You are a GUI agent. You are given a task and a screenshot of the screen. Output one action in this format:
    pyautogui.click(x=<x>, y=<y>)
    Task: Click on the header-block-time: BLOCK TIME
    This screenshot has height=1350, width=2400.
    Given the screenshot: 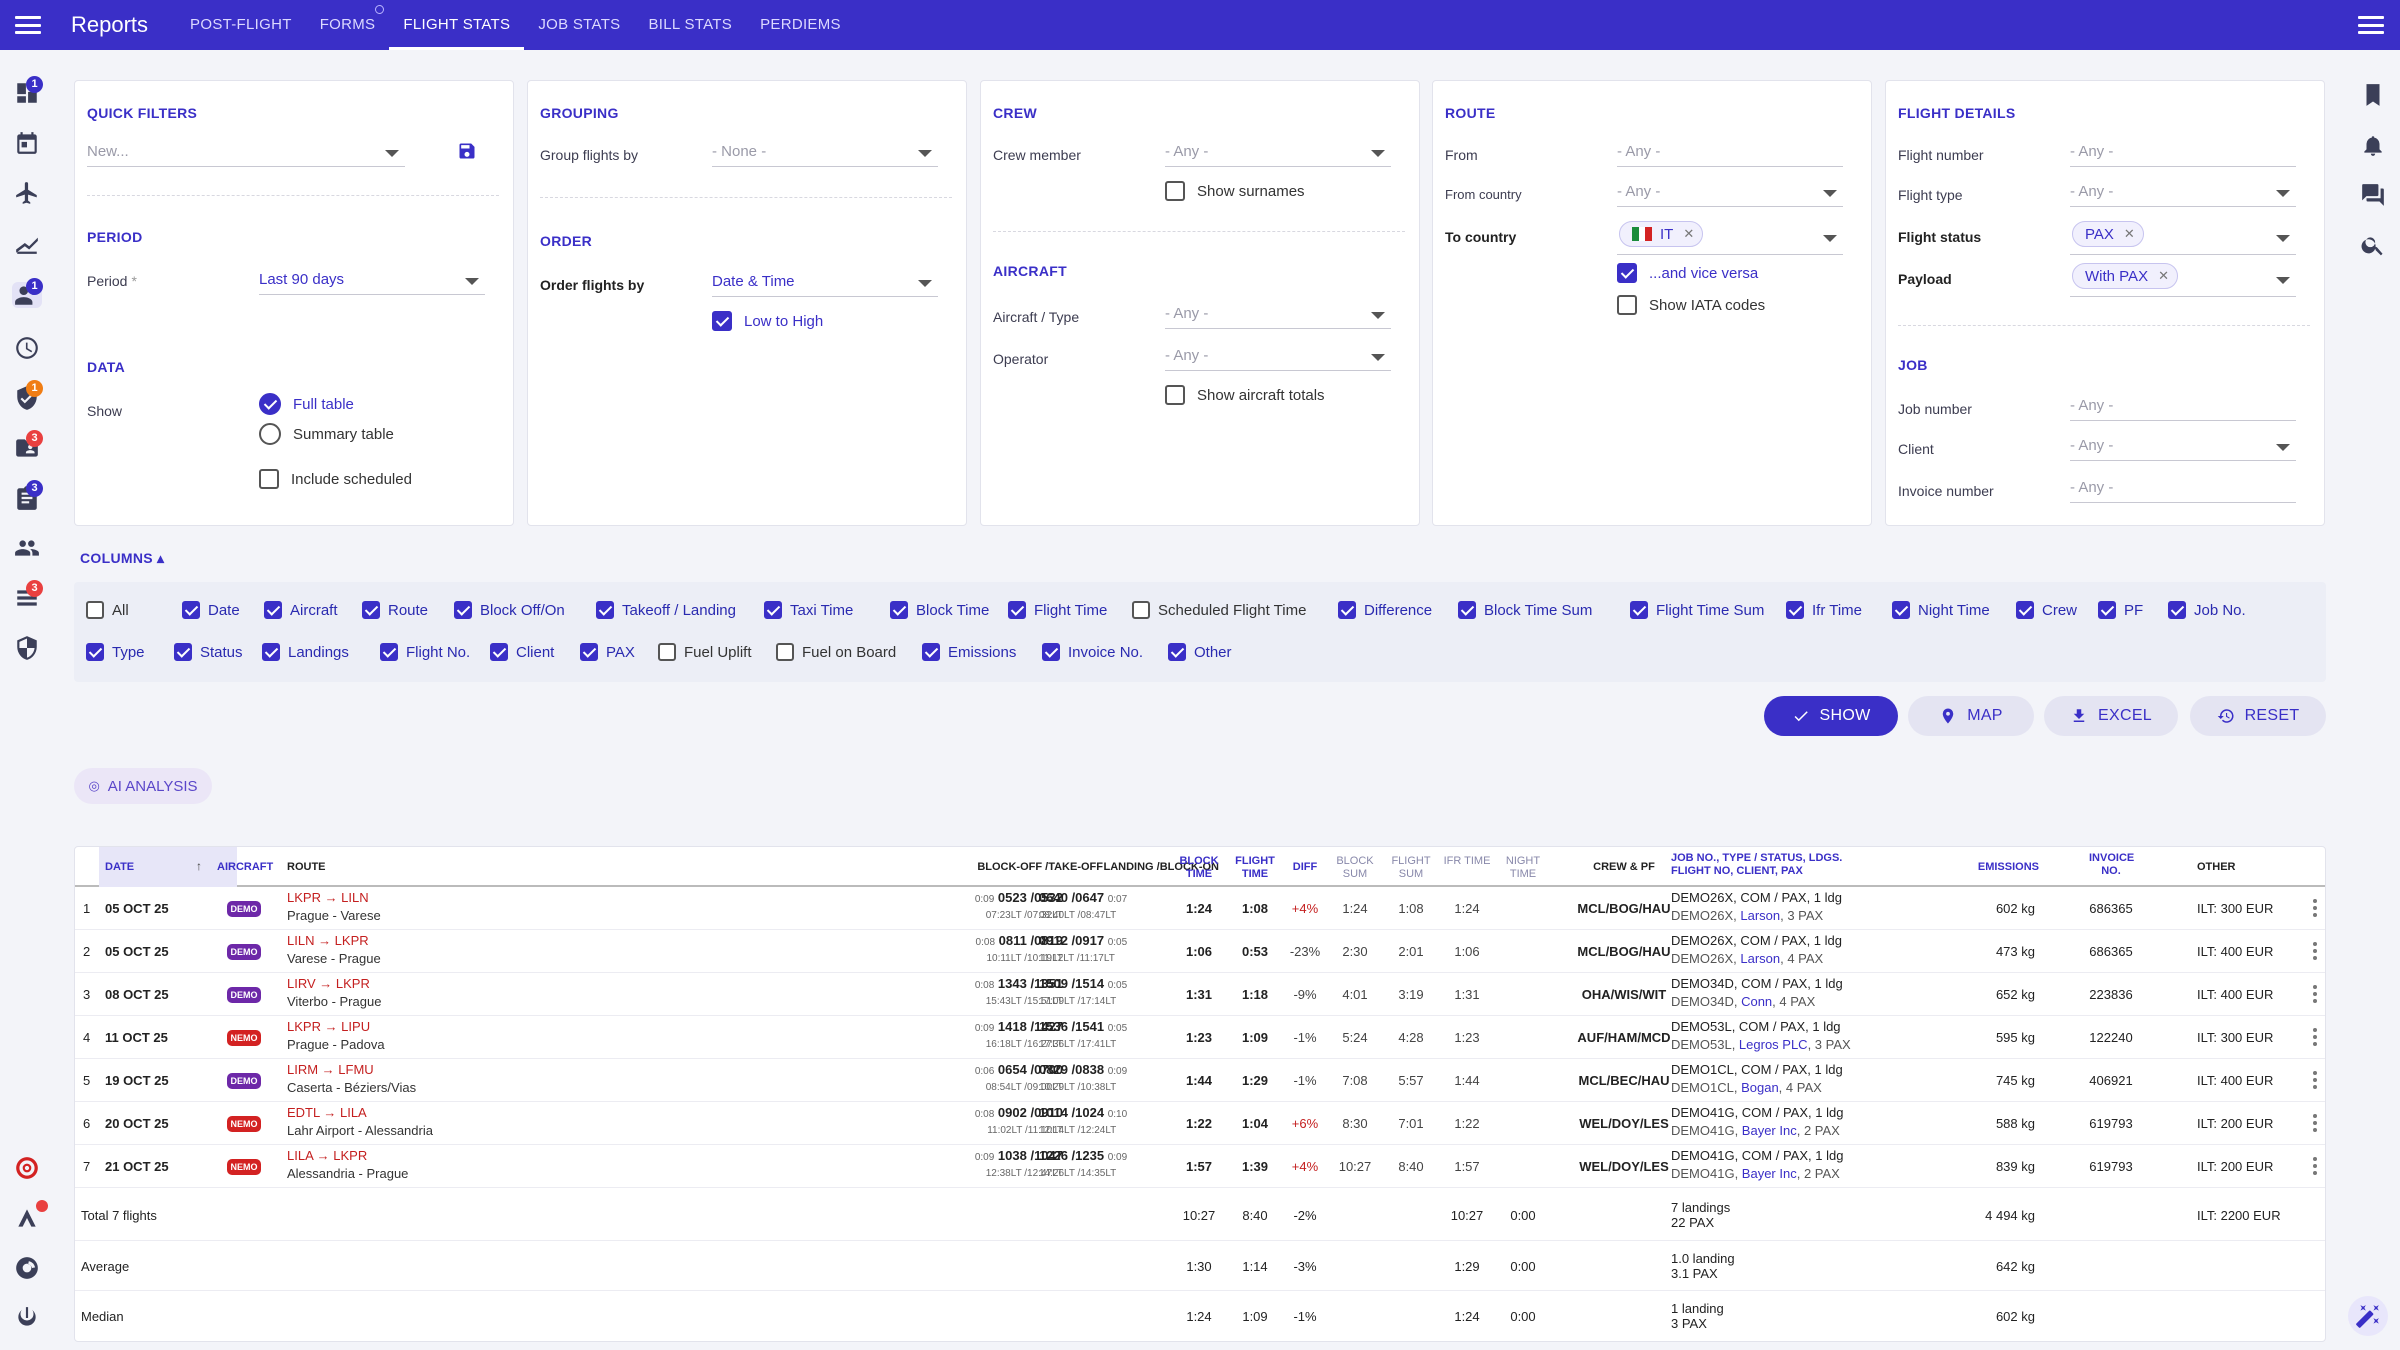 What is the action you would take?
    pyautogui.click(x=1199, y=867)
    